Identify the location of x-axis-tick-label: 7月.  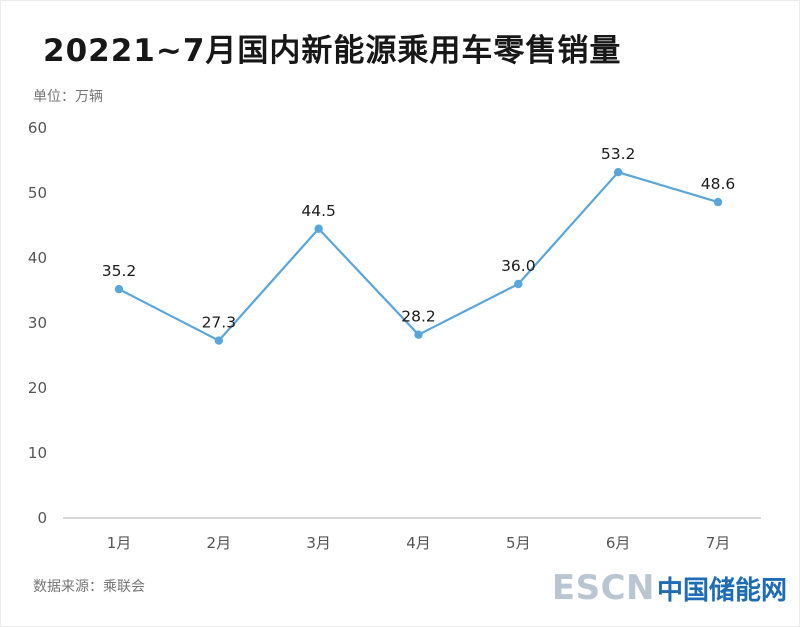
(718, 543).